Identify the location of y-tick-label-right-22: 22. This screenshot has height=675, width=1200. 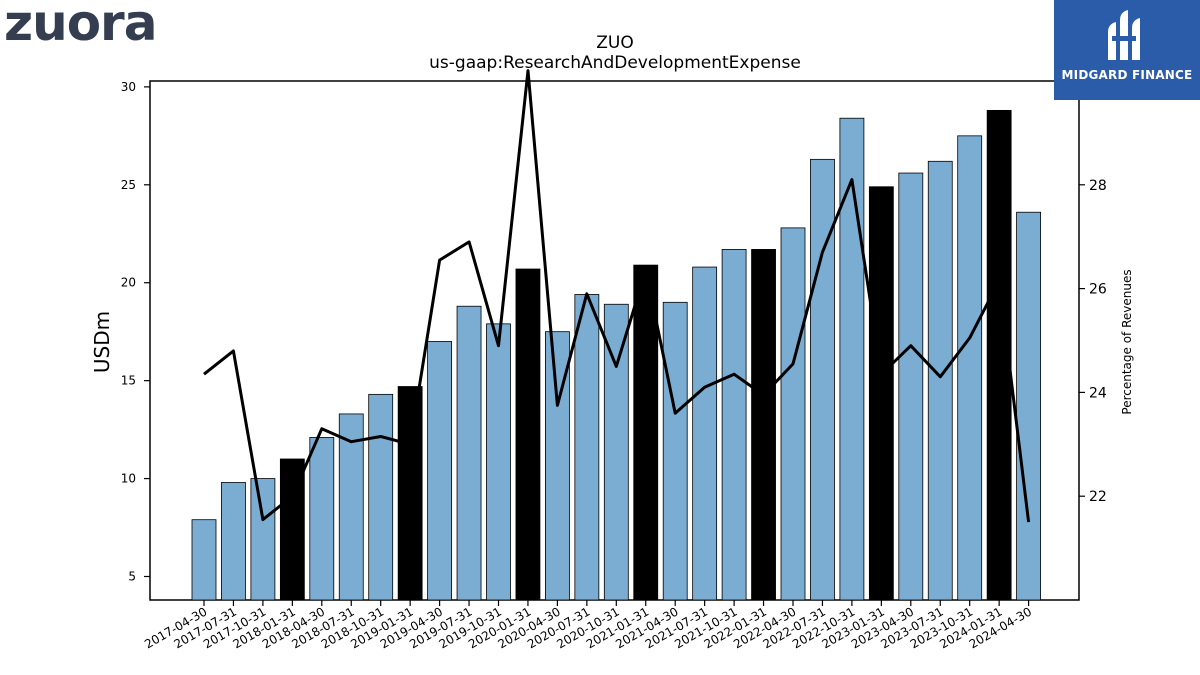
(1098, 497).